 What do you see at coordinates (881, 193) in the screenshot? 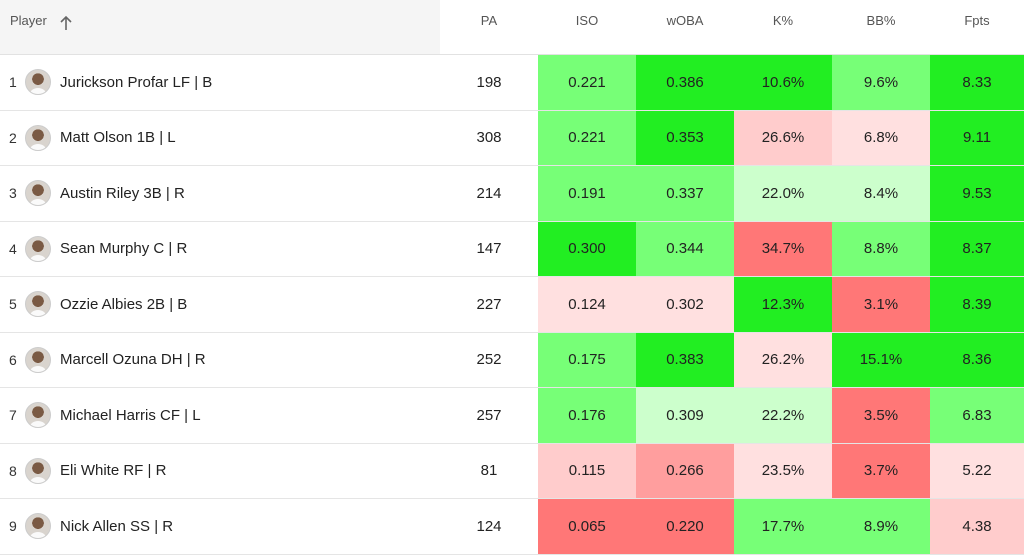
I see `bb-pct-cell: 8.4%` at bounding box center [881, 193].